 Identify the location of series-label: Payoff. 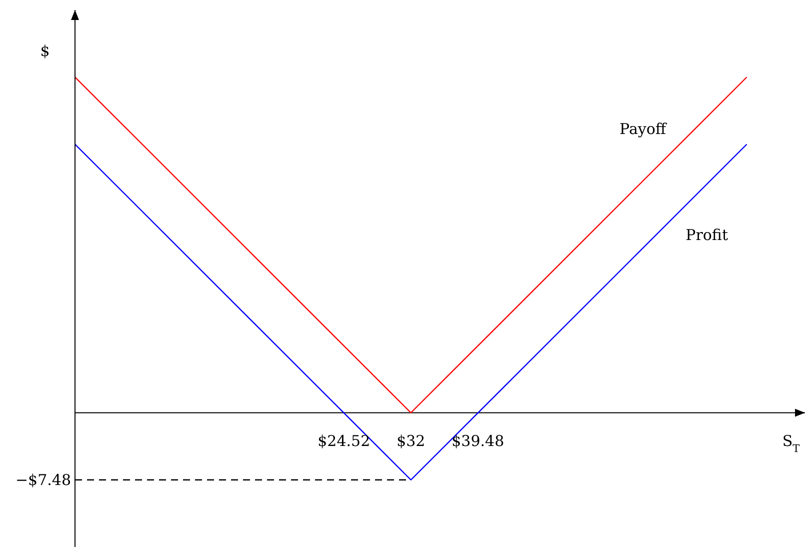
(644, 129).